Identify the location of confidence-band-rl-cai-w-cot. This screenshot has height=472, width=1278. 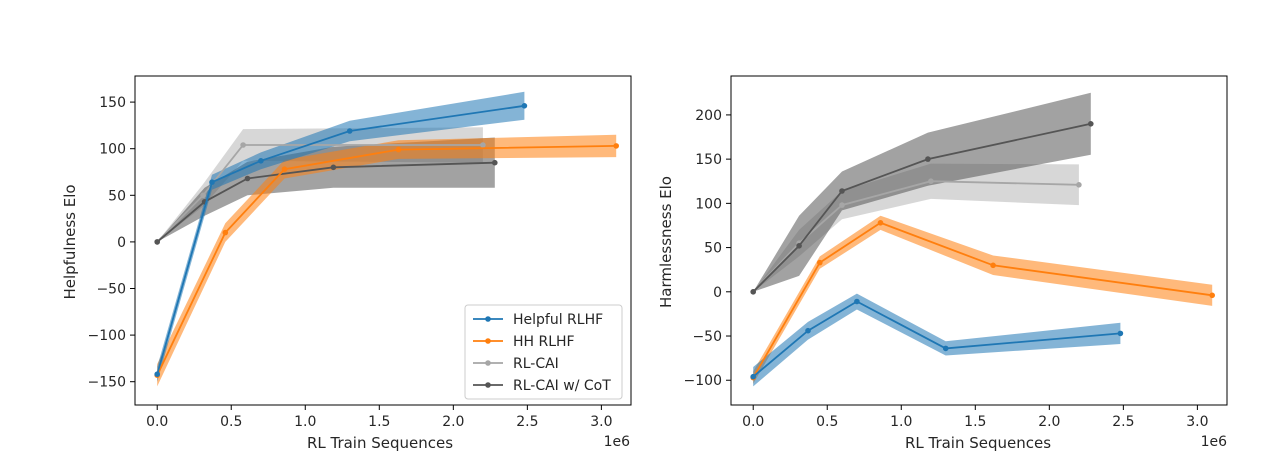
(326, 189).